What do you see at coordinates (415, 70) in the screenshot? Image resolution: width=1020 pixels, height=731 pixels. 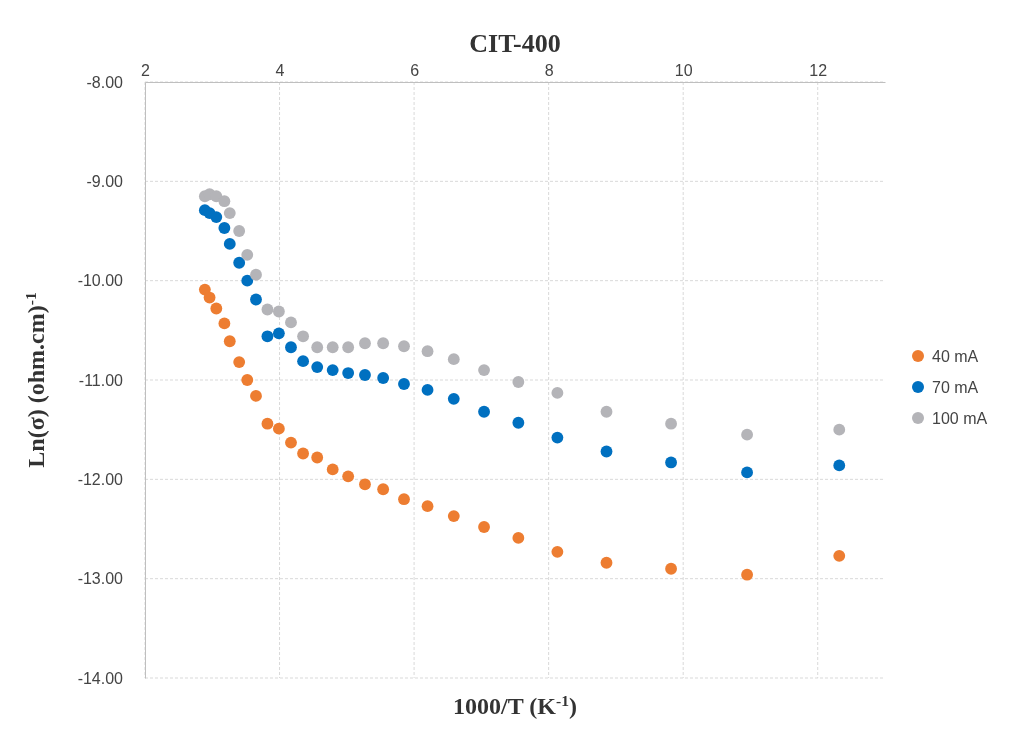 I see `x-tick-label: 6` at bounding box center [415, 70].